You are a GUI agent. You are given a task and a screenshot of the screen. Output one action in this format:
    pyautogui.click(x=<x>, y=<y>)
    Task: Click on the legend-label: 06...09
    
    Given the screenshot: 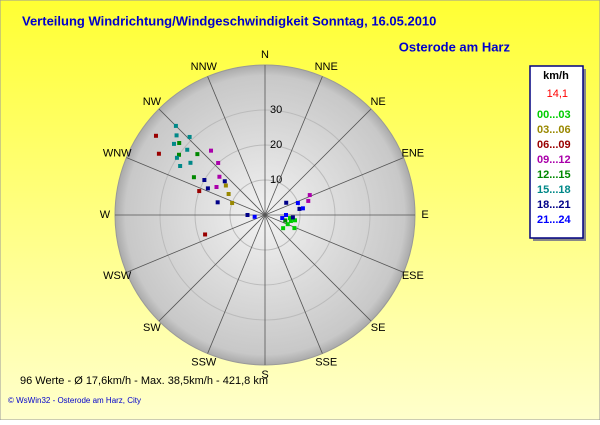 What is the action you would take?
    pyautogui.click(x=554, y=145)
    